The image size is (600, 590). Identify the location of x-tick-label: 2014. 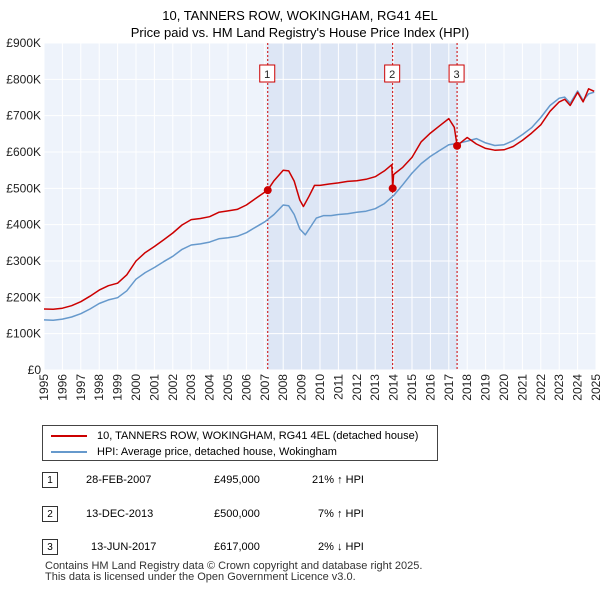
(394, 387).